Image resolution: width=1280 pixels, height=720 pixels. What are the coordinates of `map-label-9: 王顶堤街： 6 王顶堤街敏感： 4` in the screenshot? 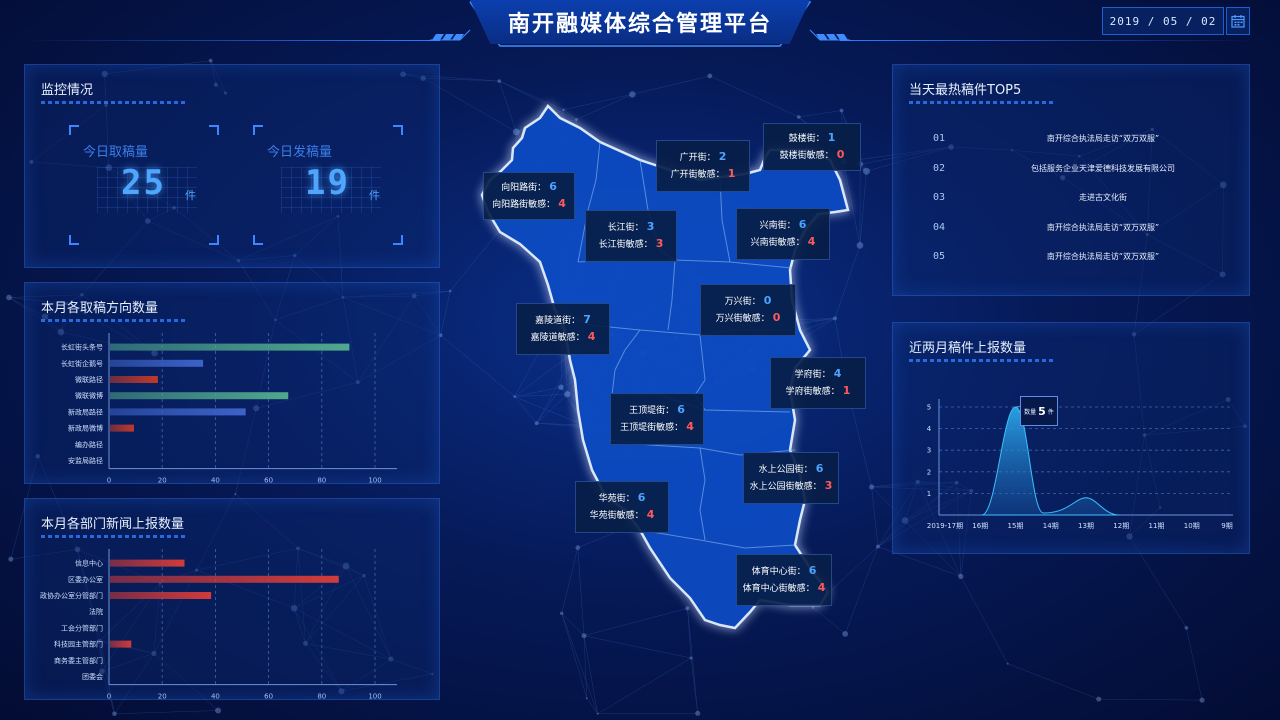 It's located at (657, 419).